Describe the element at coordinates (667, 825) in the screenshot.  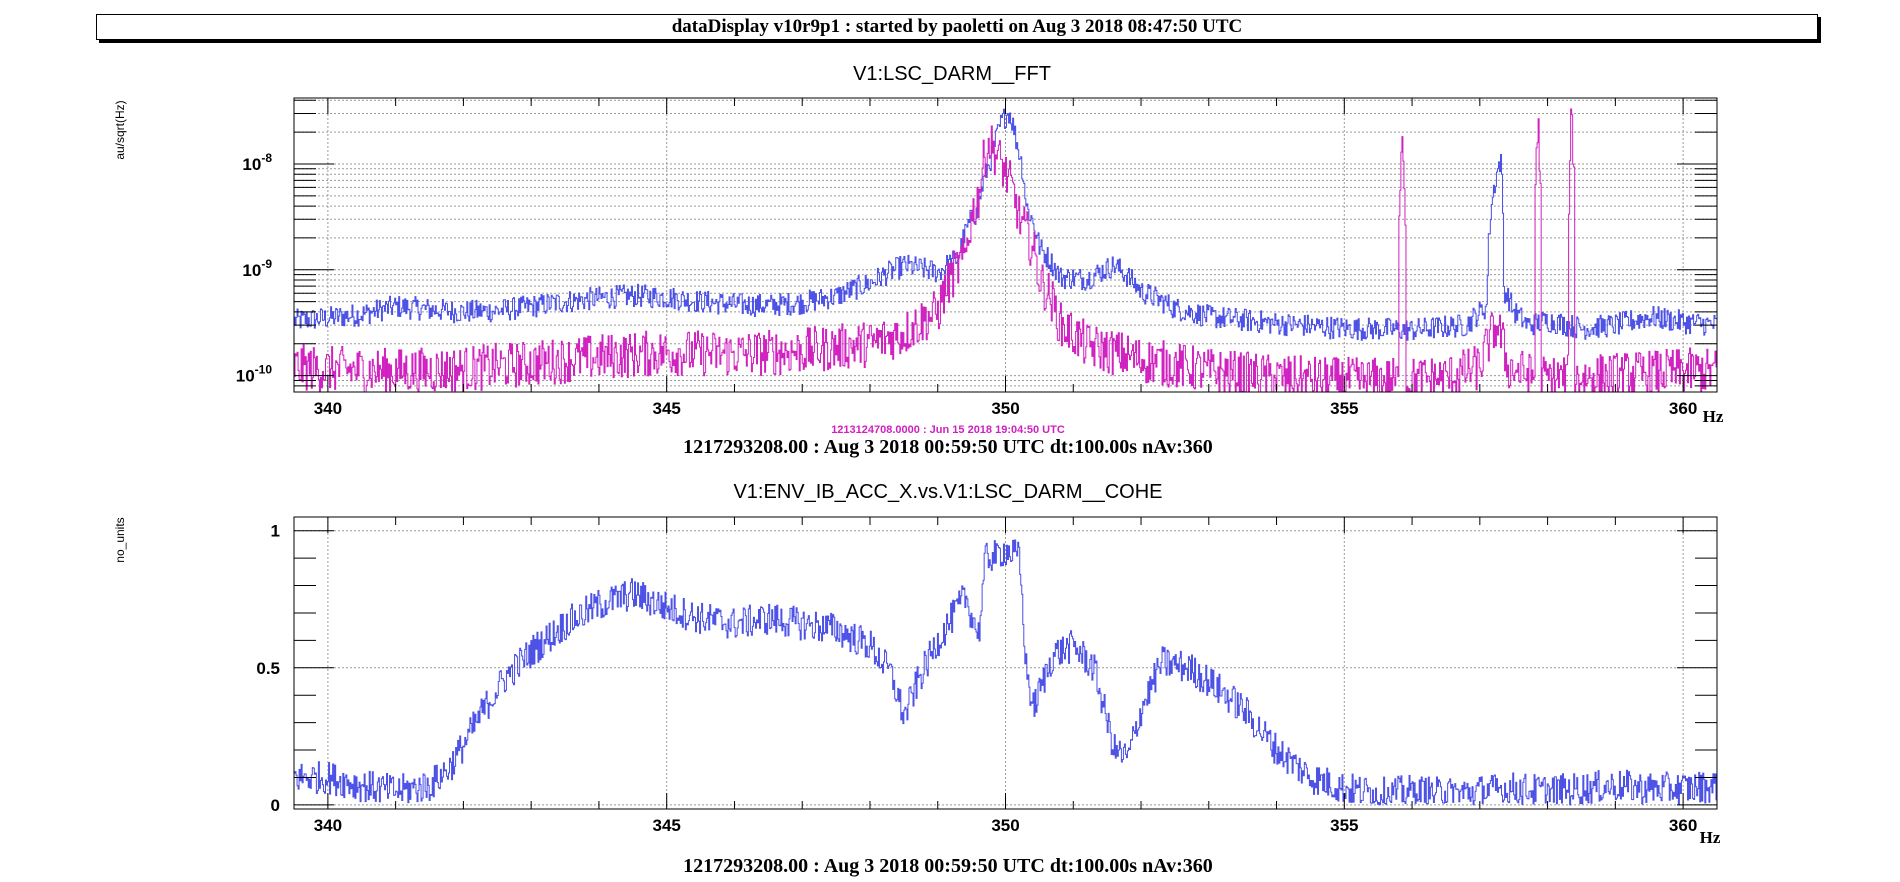
I see `coherence-x-tick-label: 345` at that location.